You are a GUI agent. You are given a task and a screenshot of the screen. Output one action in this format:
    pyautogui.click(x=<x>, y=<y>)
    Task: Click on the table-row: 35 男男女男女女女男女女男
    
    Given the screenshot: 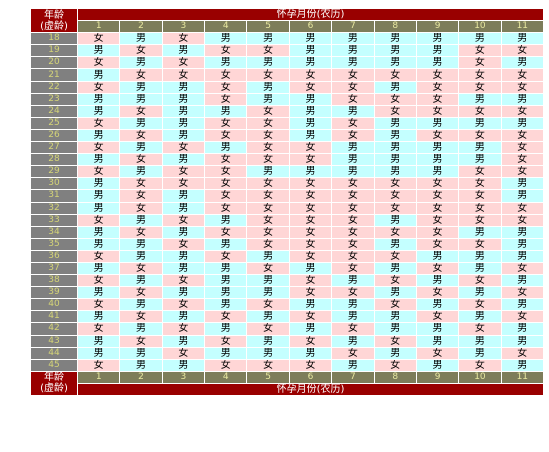 What is the action you would take?
    pyautogui.click(x=287, y=244)
    